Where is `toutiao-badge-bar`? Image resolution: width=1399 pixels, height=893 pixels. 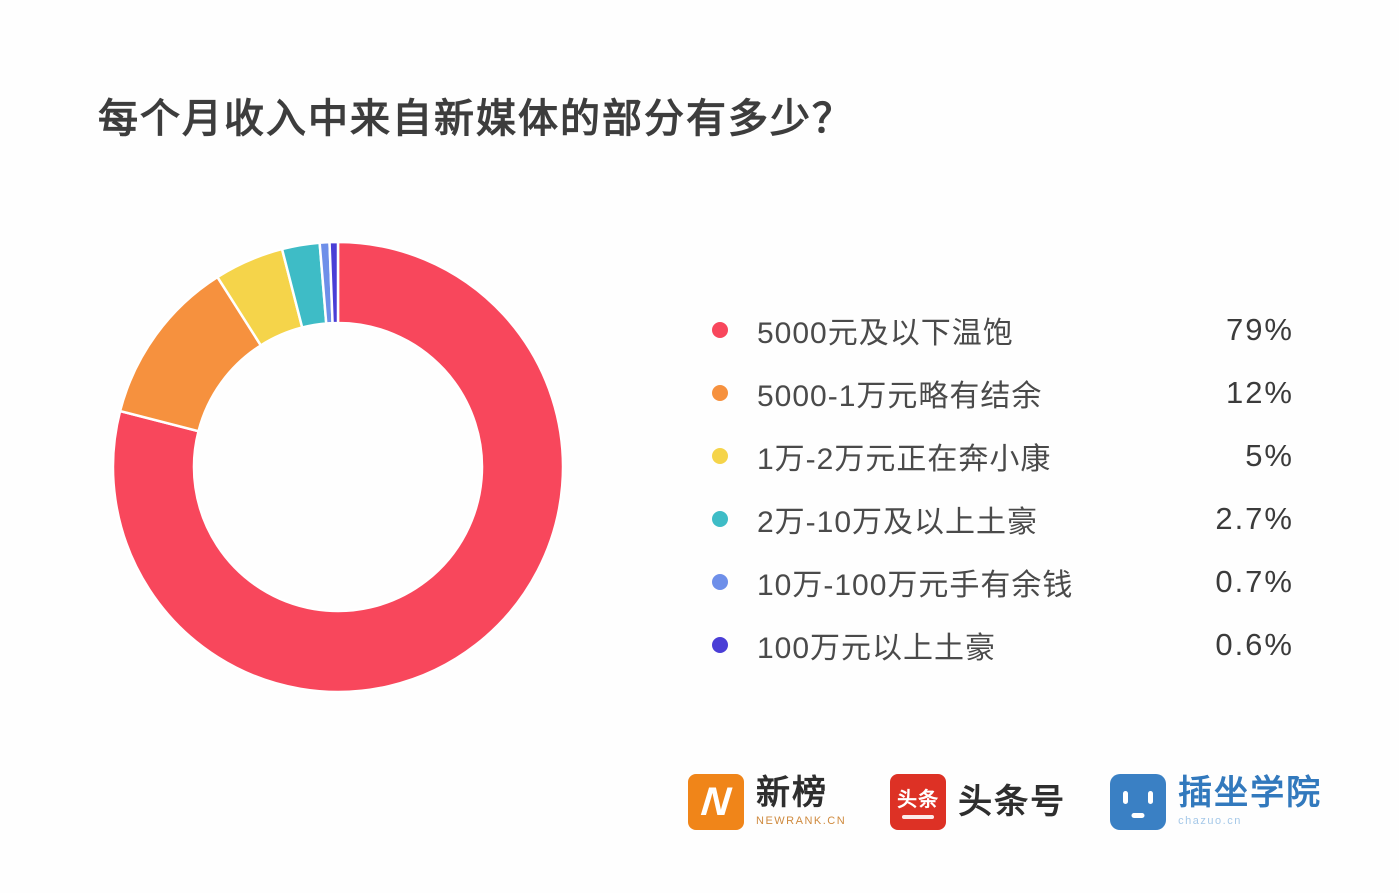 toutiao-badge-bar is located at coordinates (918, 817).